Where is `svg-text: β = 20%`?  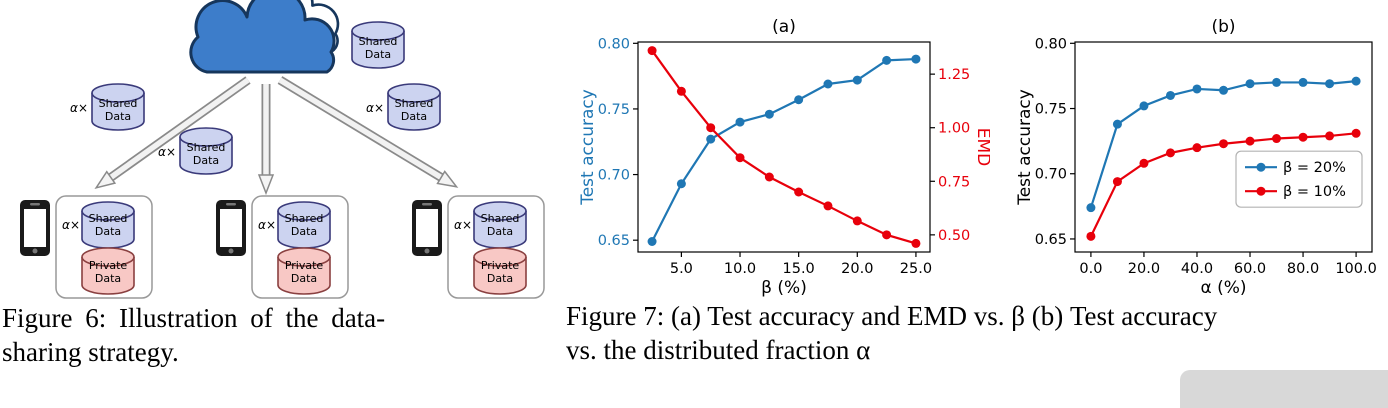
svg-text: β = 20% is located at coordinates (1314, 168).